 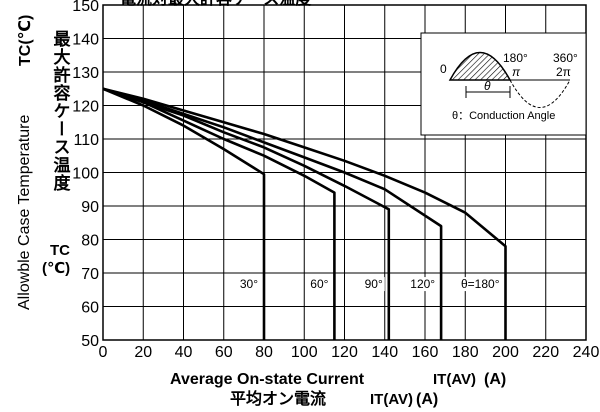 I want to click on x-axis-label-jp: 平均オン電流, so click(x=278, y=398).